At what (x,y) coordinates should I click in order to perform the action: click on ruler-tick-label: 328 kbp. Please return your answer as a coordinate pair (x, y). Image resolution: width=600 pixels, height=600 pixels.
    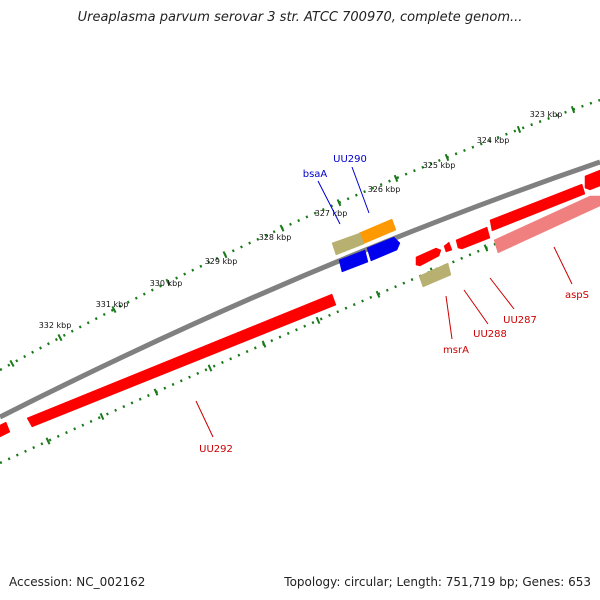
    Looking at the image, I should click on (275, 237).